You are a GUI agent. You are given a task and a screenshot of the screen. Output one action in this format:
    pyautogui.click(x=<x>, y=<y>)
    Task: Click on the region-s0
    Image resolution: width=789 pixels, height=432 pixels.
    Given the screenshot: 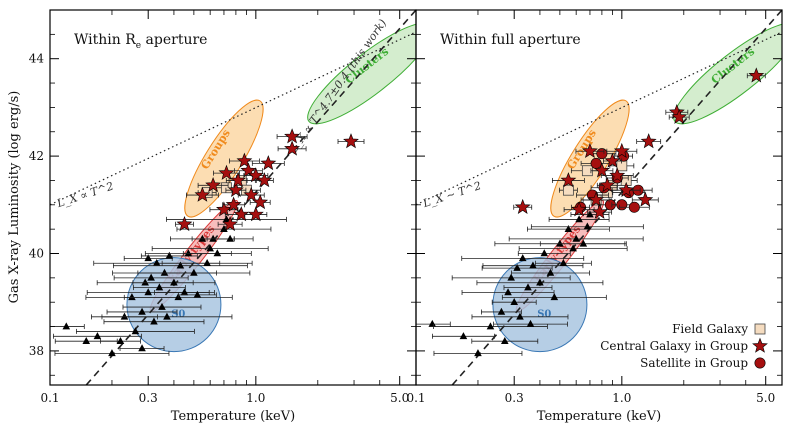 What is the action you would take?
    pyautogui.click(x=540, y=305)
    